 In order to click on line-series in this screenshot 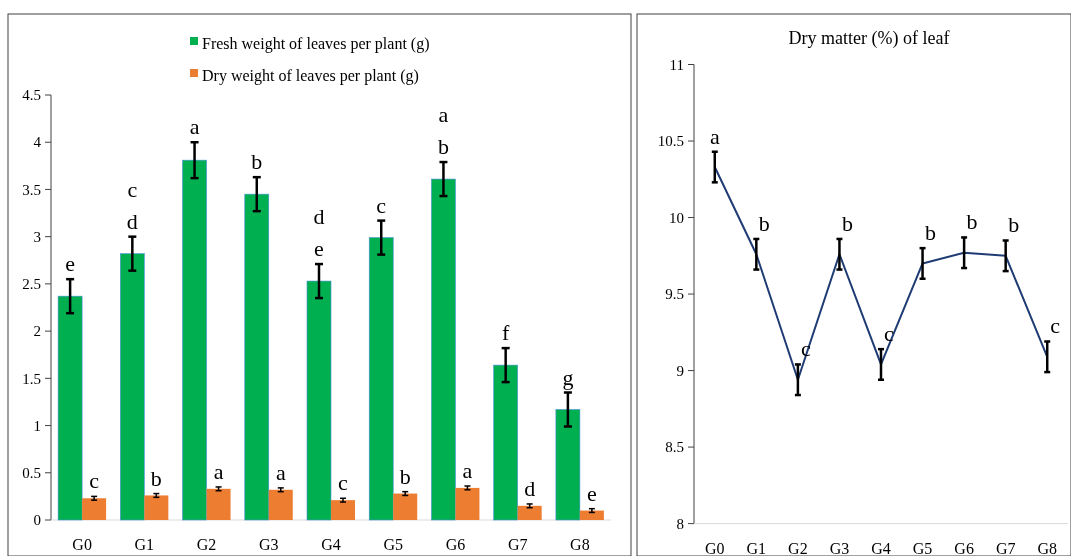, I will do `click(881, 273)`.